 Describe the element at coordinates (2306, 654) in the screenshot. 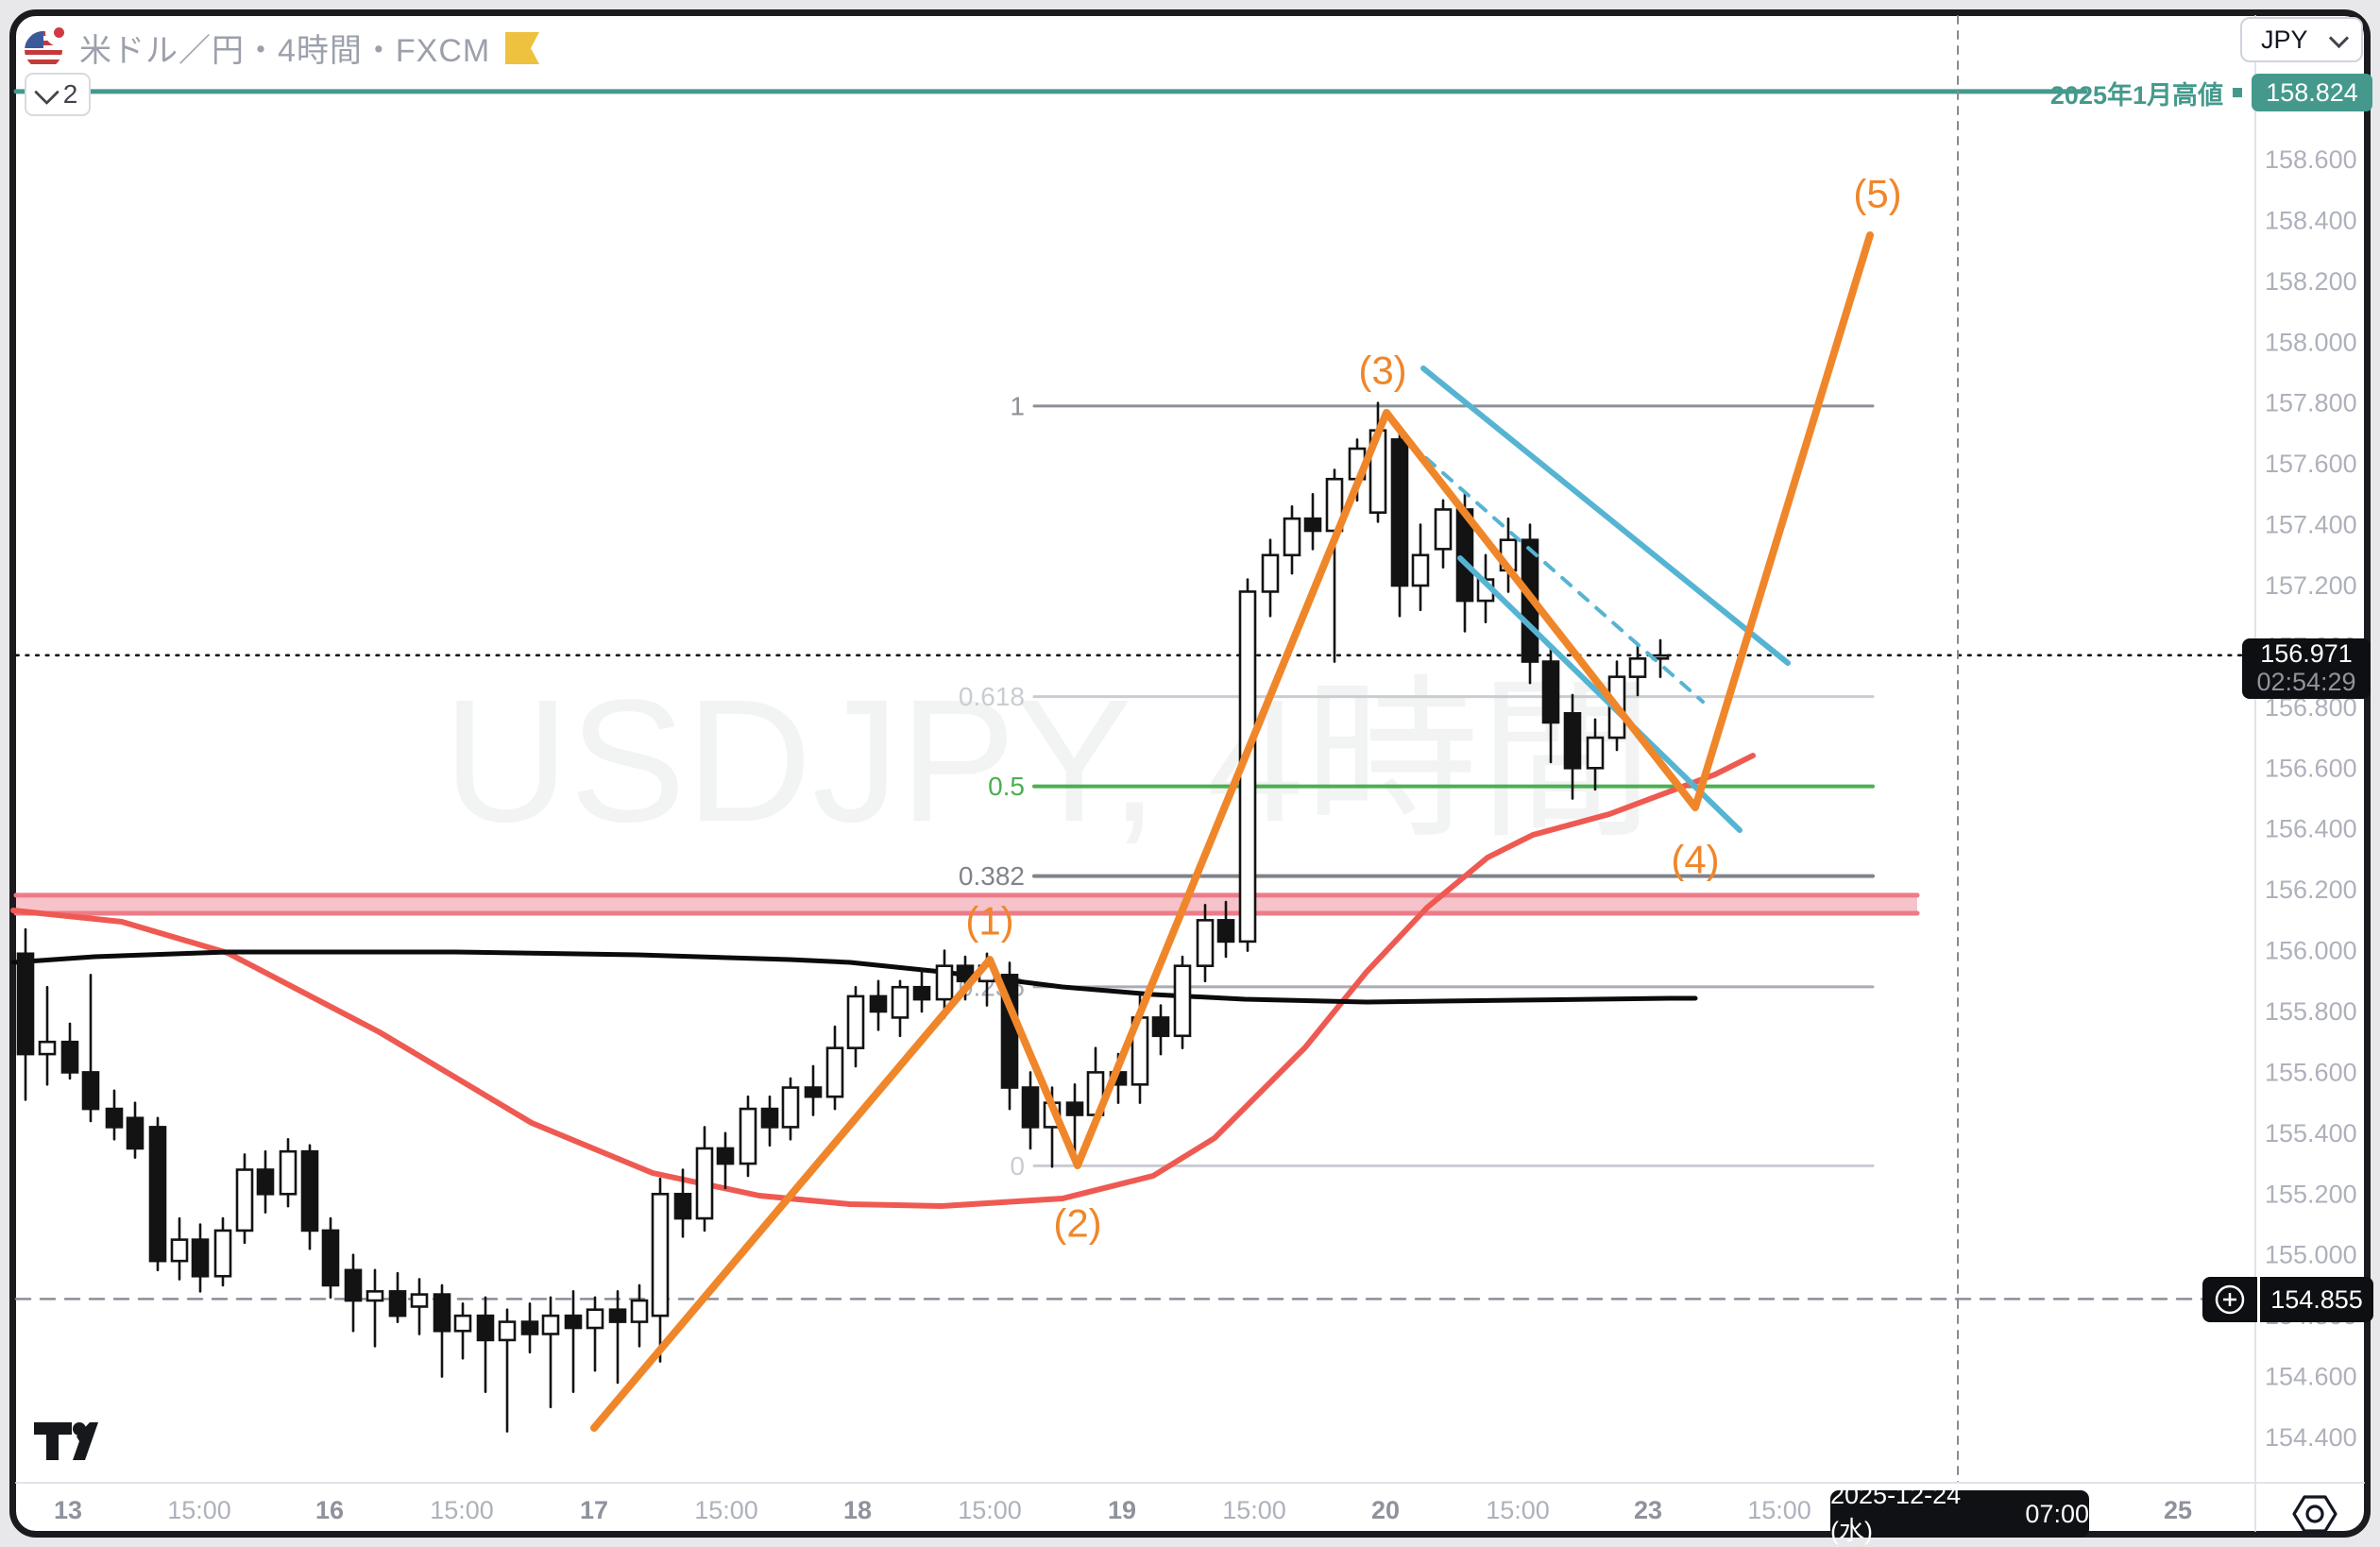

I see `last-price-value: 156.971` at that location.